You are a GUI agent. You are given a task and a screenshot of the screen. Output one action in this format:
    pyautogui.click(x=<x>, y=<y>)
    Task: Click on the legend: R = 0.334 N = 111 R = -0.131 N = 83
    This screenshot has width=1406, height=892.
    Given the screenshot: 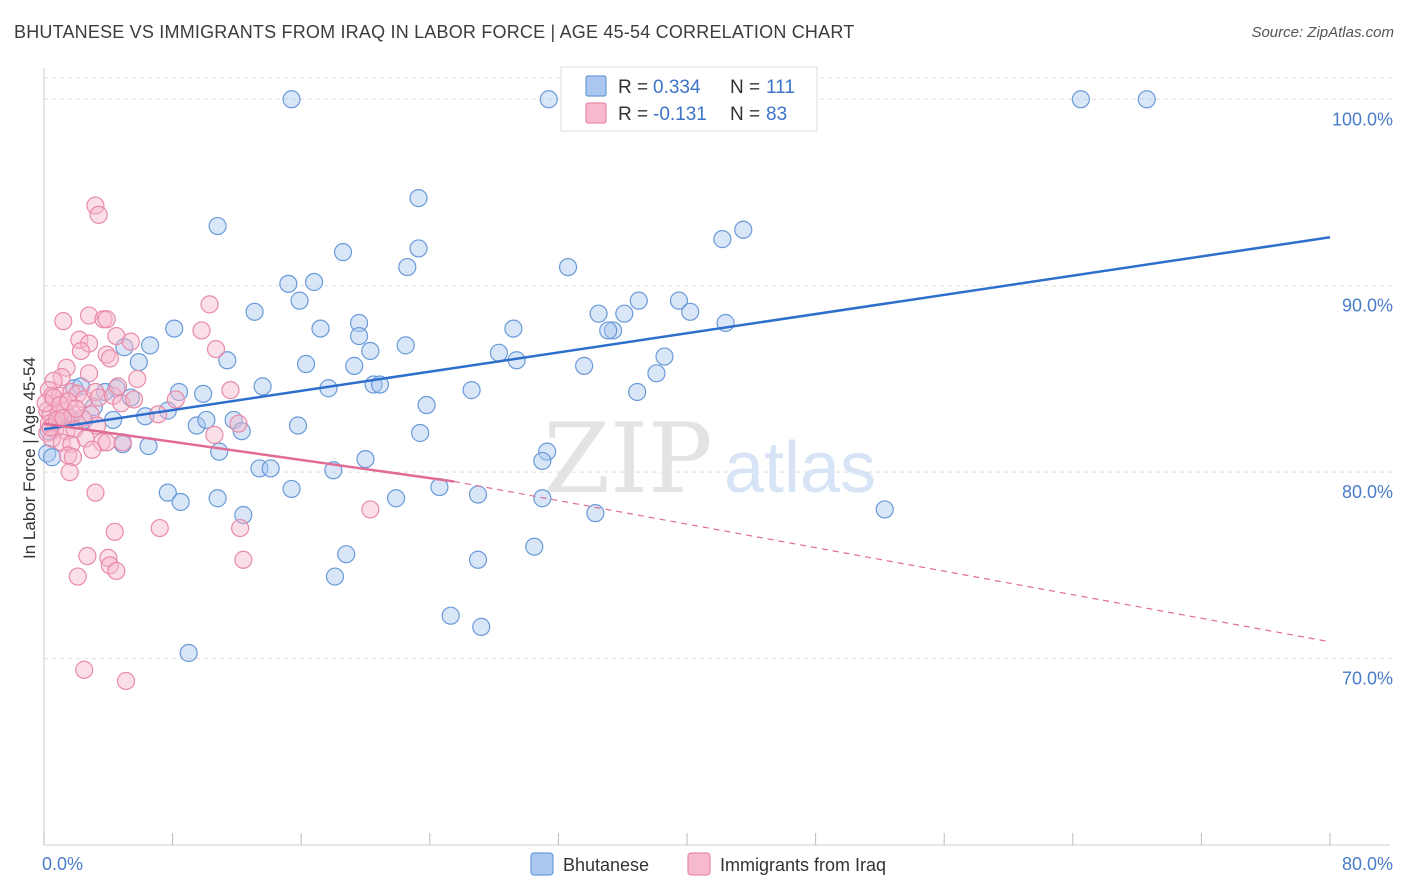 What is the action you would take?
    pyautogui.click(x=689, y=99)
    